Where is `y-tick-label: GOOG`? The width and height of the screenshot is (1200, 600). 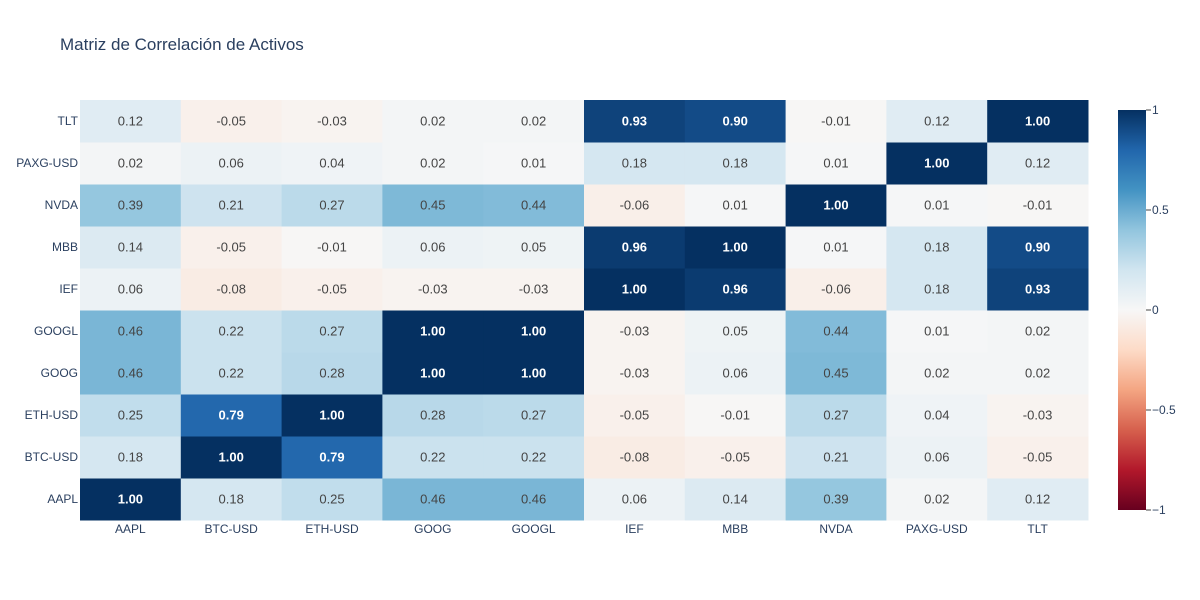
y-tick-label: GOOG is located at coordinates (59, 373).